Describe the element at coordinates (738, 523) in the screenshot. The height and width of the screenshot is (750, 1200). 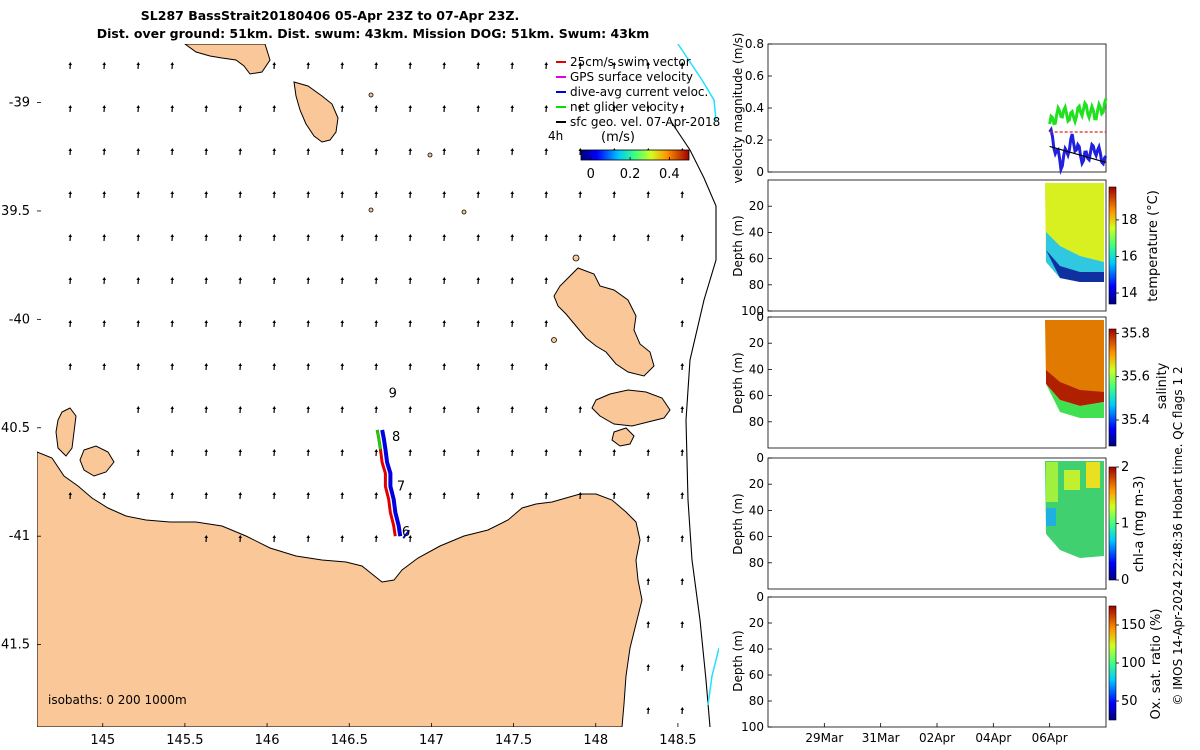
I see `chla-depth-label: Depth (m)` at that location.